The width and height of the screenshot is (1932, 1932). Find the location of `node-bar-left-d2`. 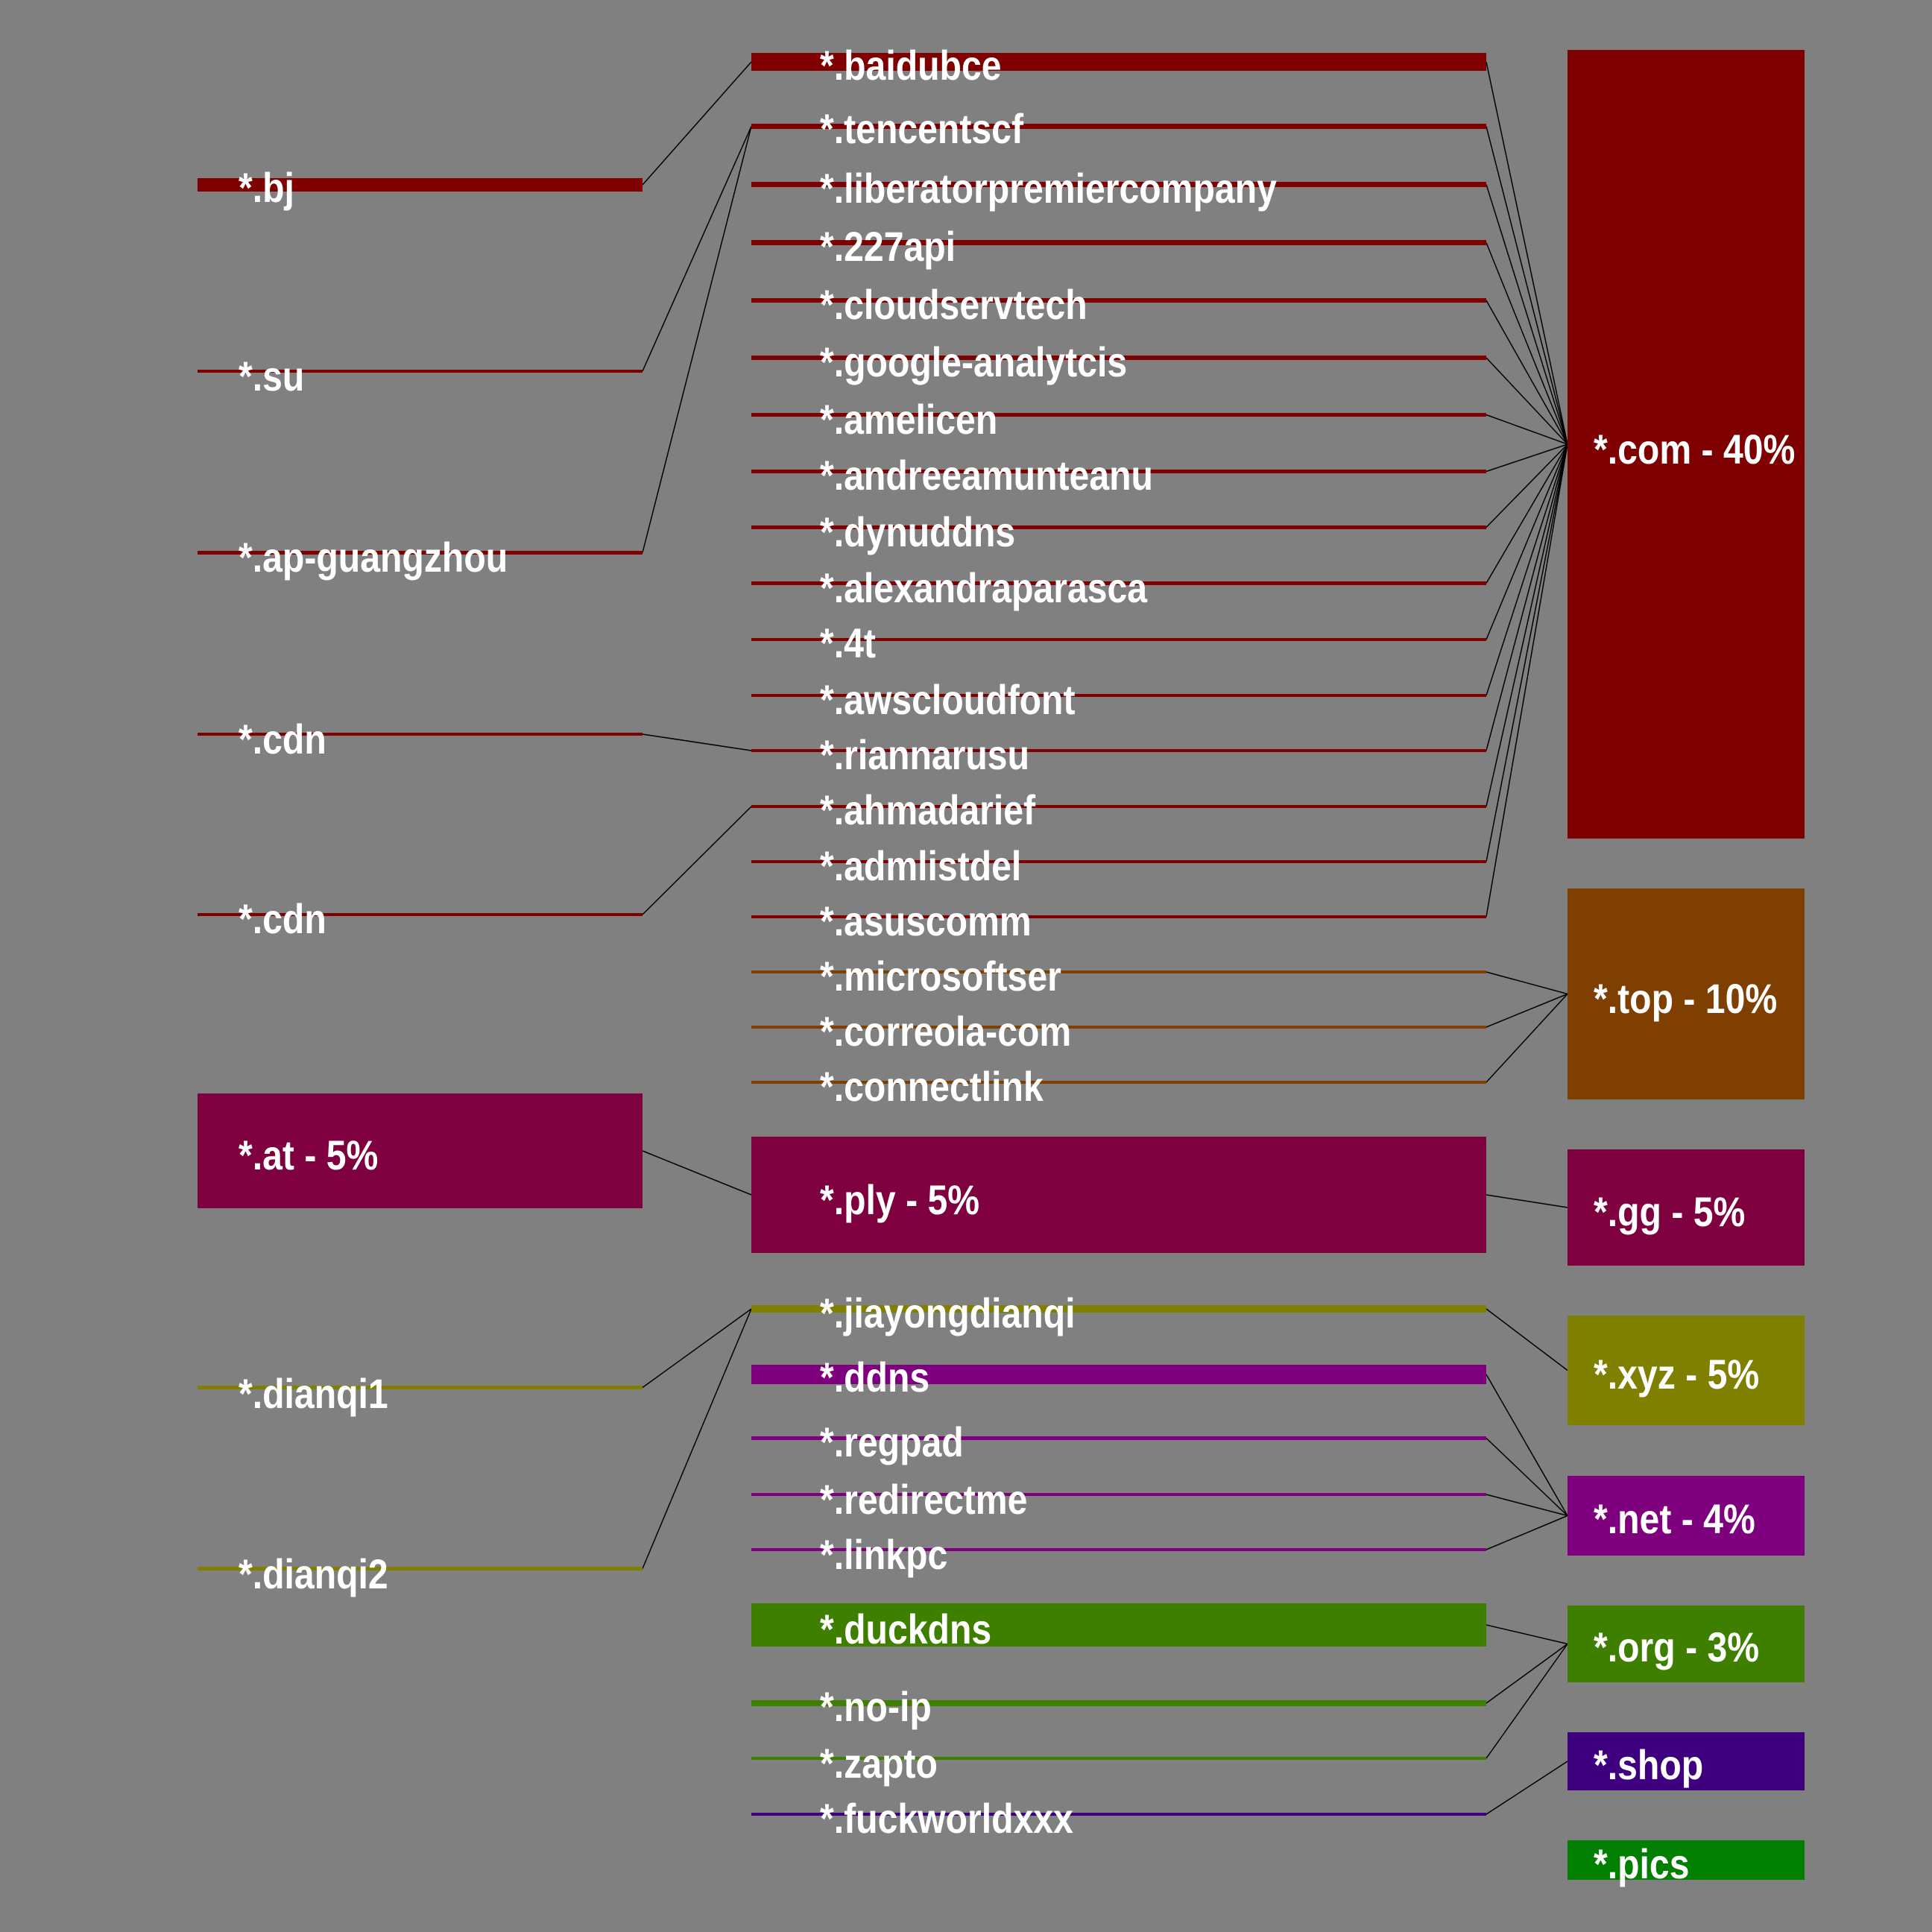

node-bar-left-d2 is located at coordinates (420, 1568).